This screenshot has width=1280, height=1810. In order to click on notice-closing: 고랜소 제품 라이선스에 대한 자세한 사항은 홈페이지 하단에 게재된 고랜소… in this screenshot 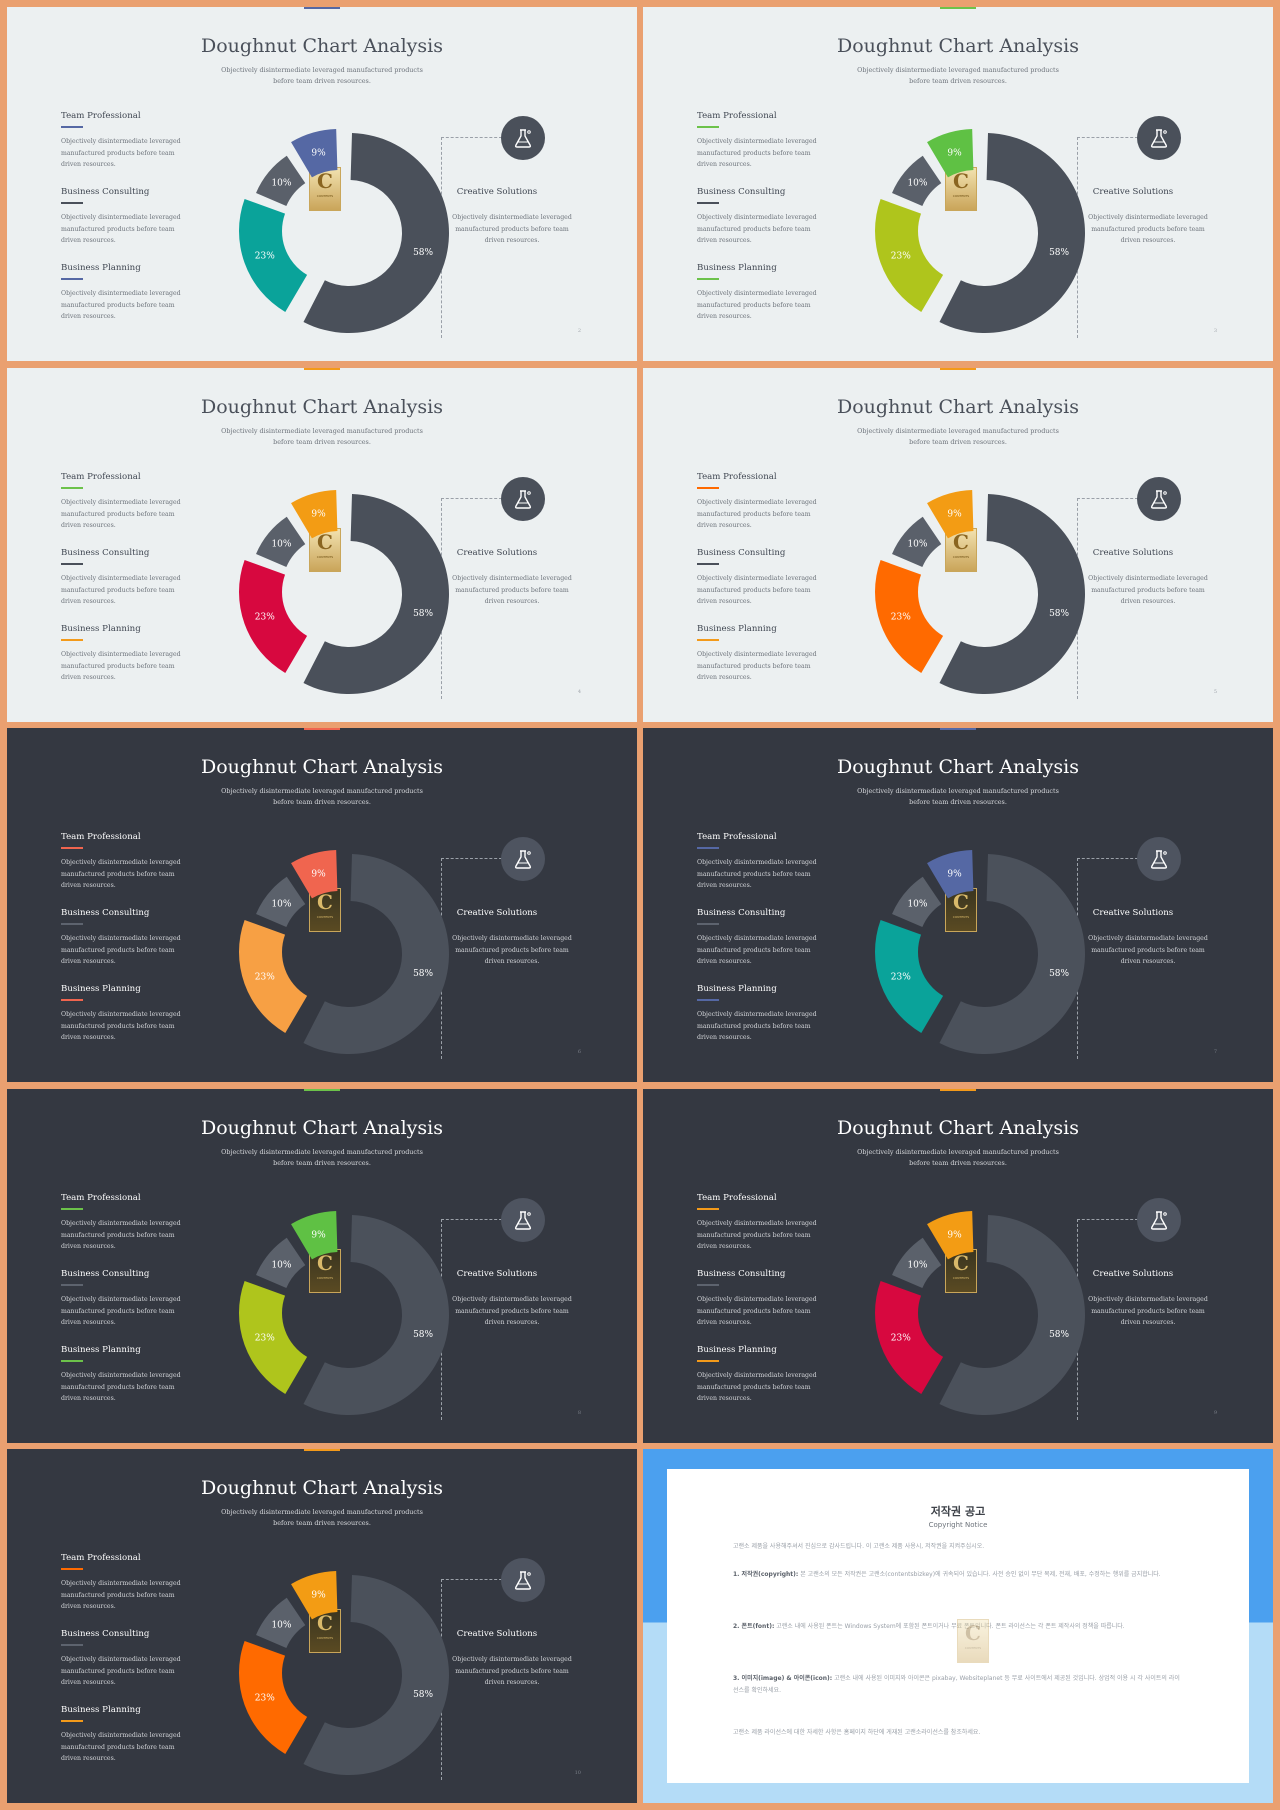, I will do `click(857, 1732)`.